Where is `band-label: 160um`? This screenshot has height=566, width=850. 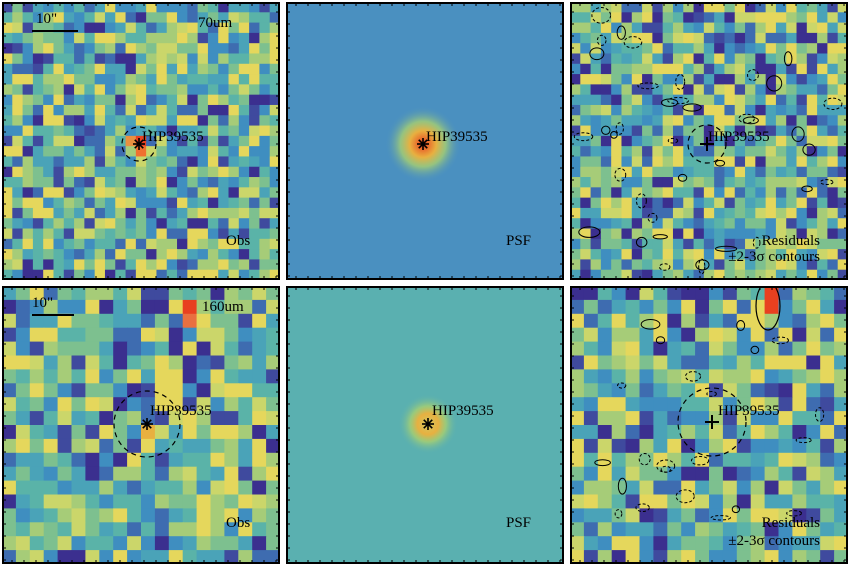
band-label: 160um is located at coordinates (223, 307).